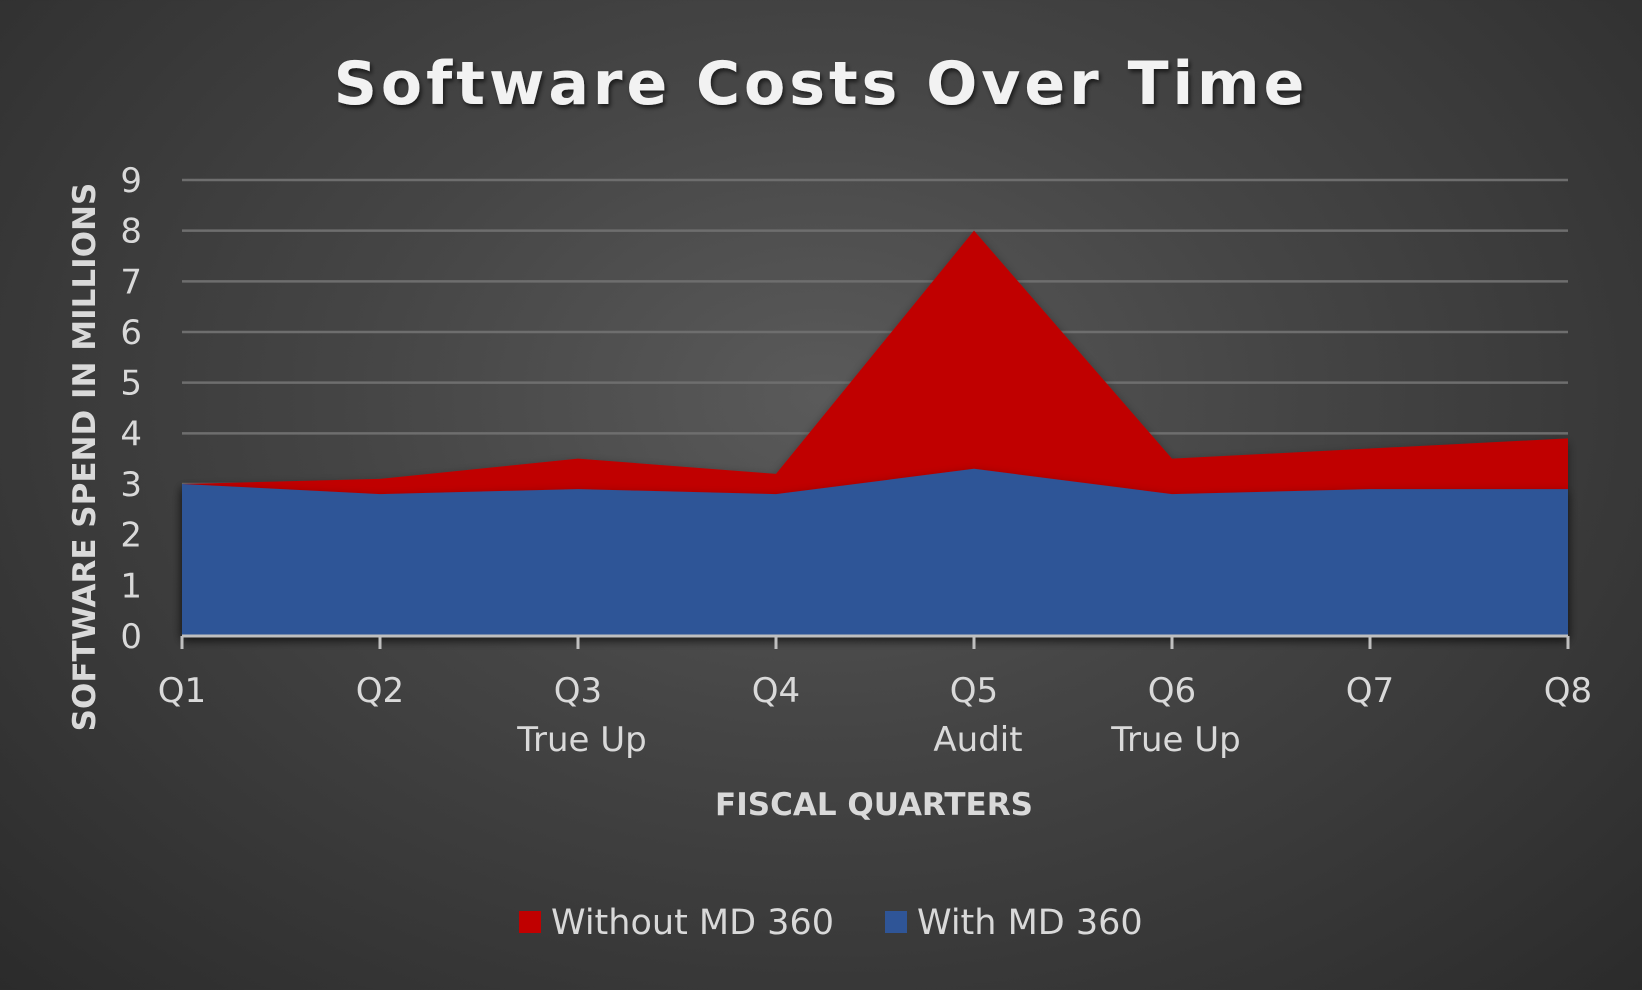  Describe the element at coordinates (182, 691) in the screenshot. I see `x-tick-label: Q1` at that location.